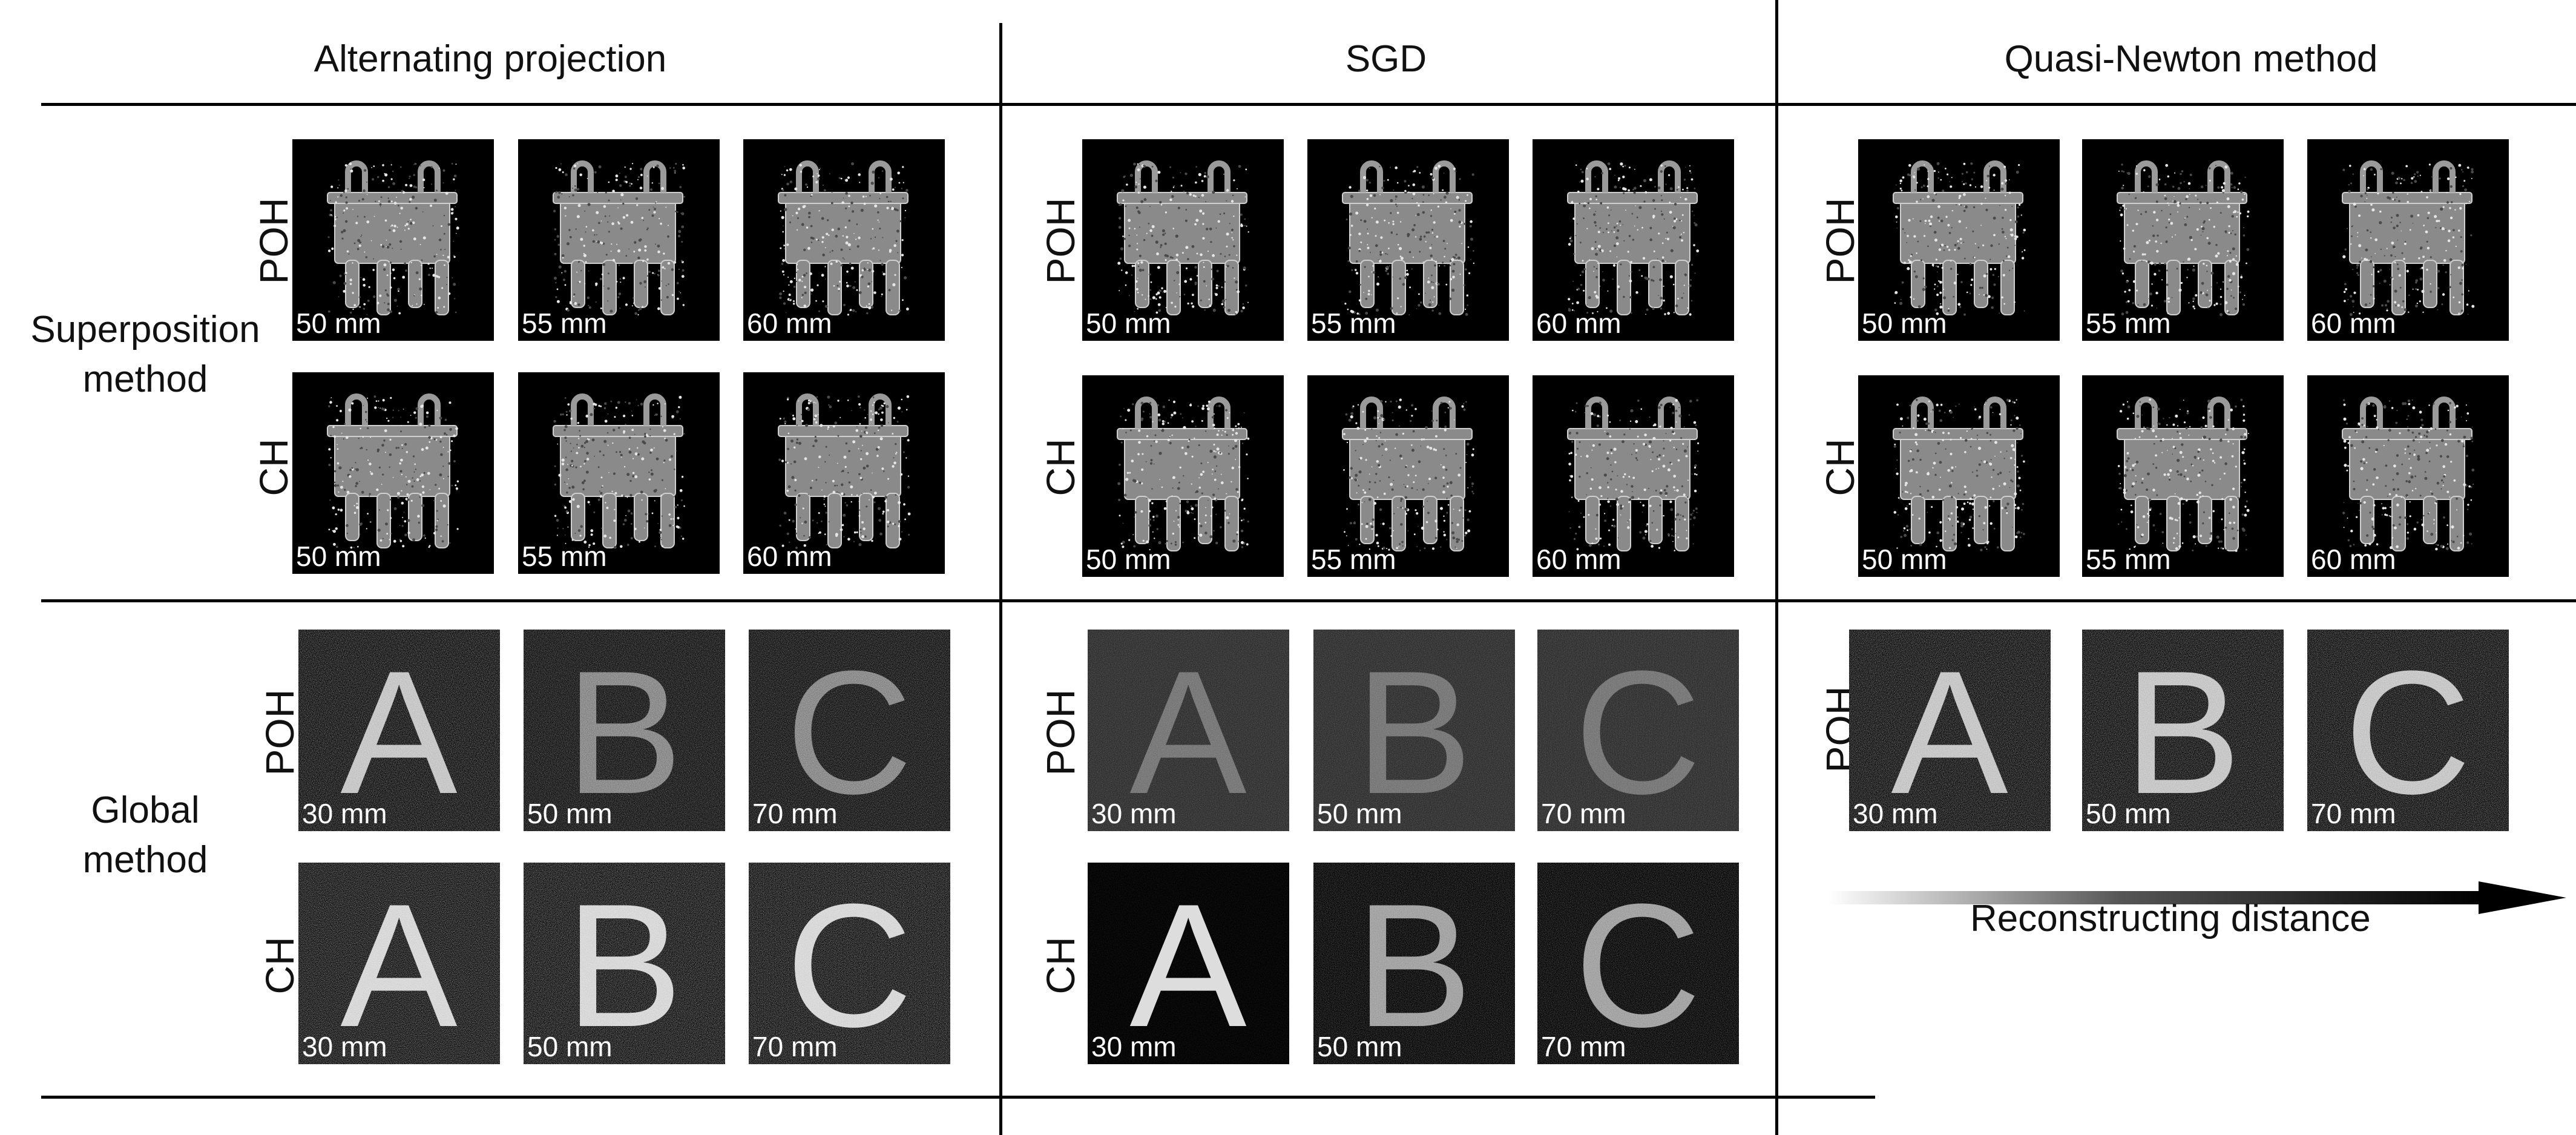  I want to click on column-title-alternating-projection: Alternating projection, so click(490, 59).